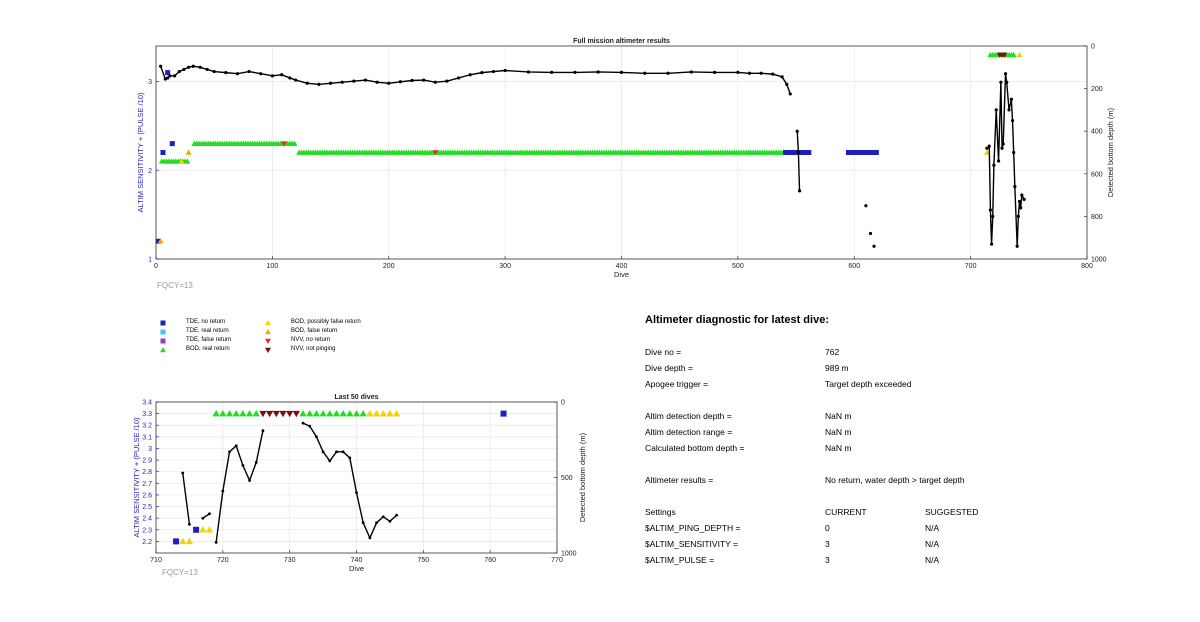 The height and width of the screenshot is (622, 1200). Describe the element at coordinates (147, 519) in the screenshot. I see `y-tick-label: 2.4` at that location.